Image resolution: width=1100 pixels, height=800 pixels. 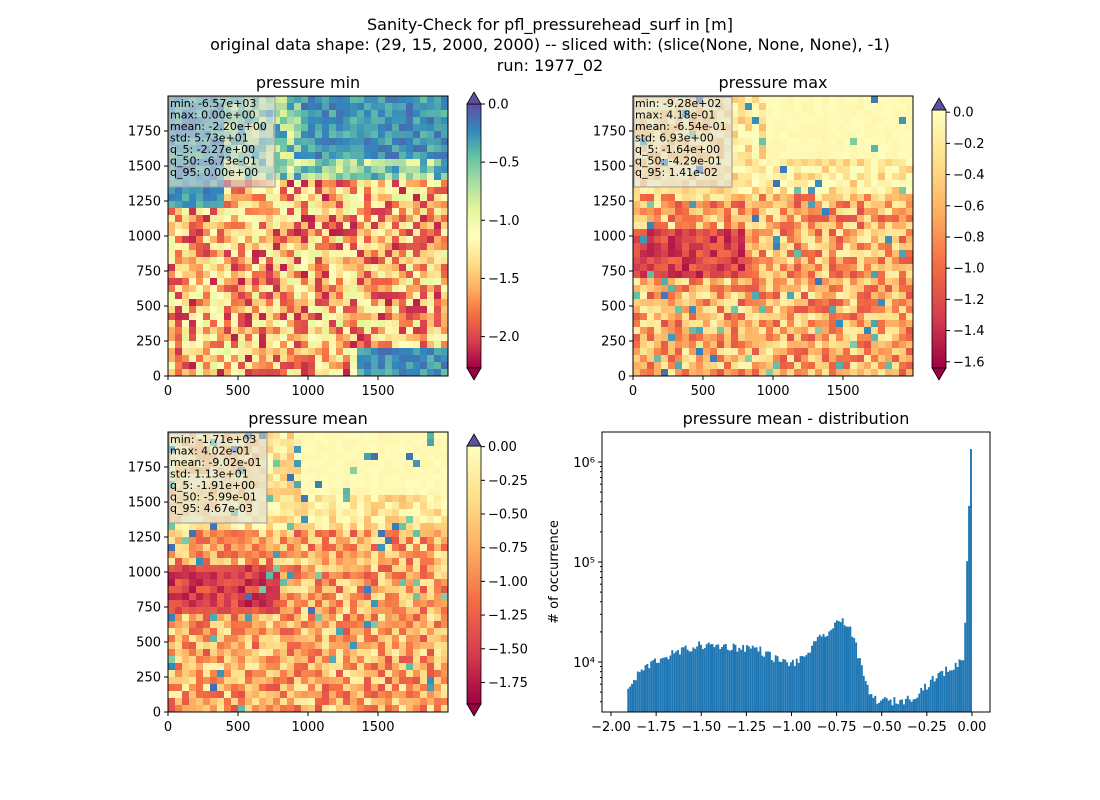 What do you see at coordinates (971, 727) in the screenshot?
I see `x-tick-label: 0.00` at bounding box center [971, 727].